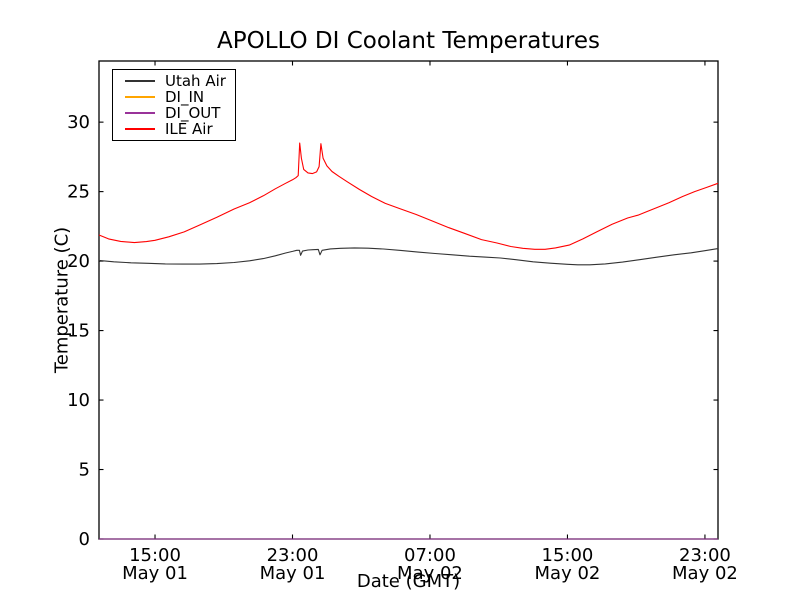  Describe the element at coordinates (408, 196) in the screenshot. I see `series-line-ile-air` at that location.